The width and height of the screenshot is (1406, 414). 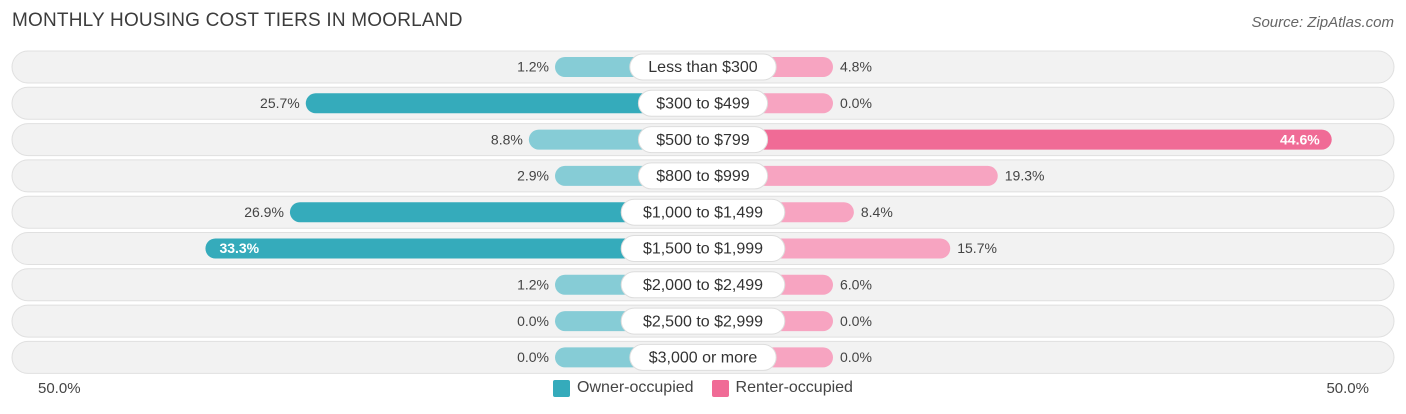 I want to click on owner-value-label: 8.8%, so click(x=507, y=139).